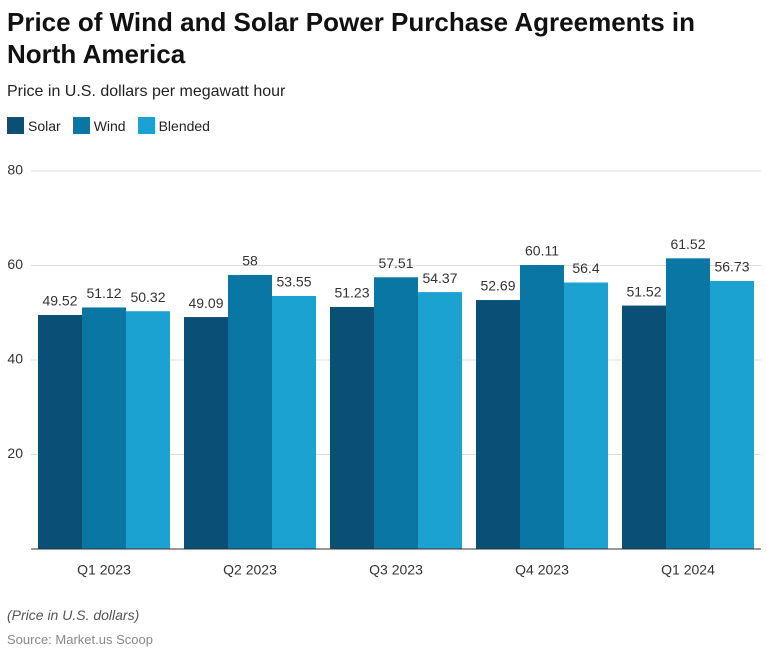 This screenshot has height=656, width=767. I want to click on value-label: 49.52, so click(59, 301).